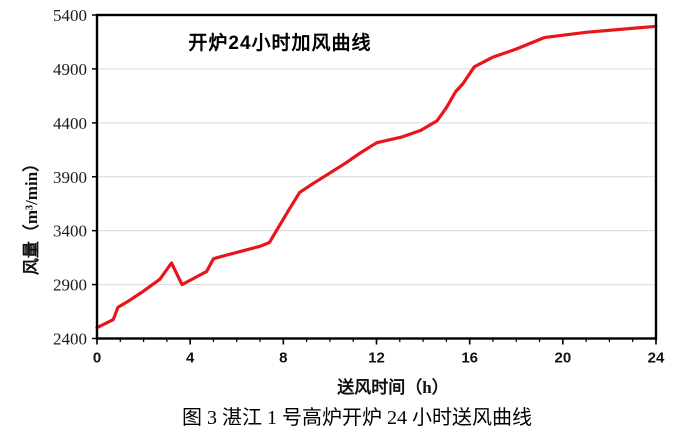  Describe the element at coordinates (280, 43) in the screenshot. I see `chart-title: 开炉24小时加风曲线` at that location.